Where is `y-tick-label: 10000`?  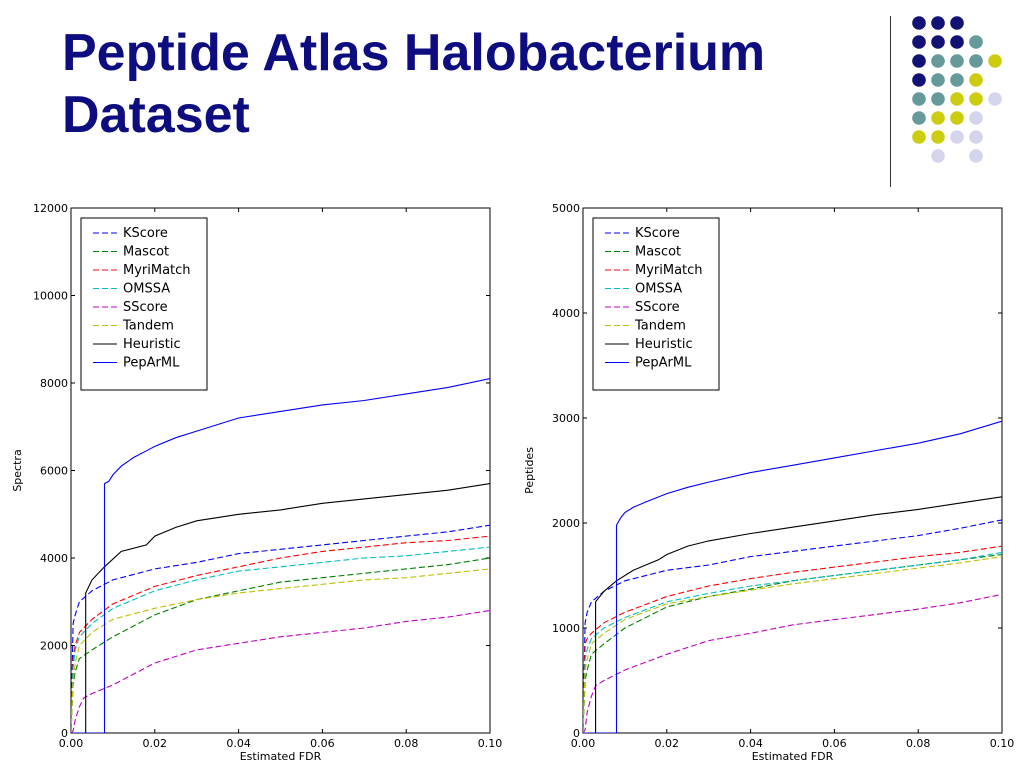 y-tick-label: 10000 is located at coordinates (50, 296).